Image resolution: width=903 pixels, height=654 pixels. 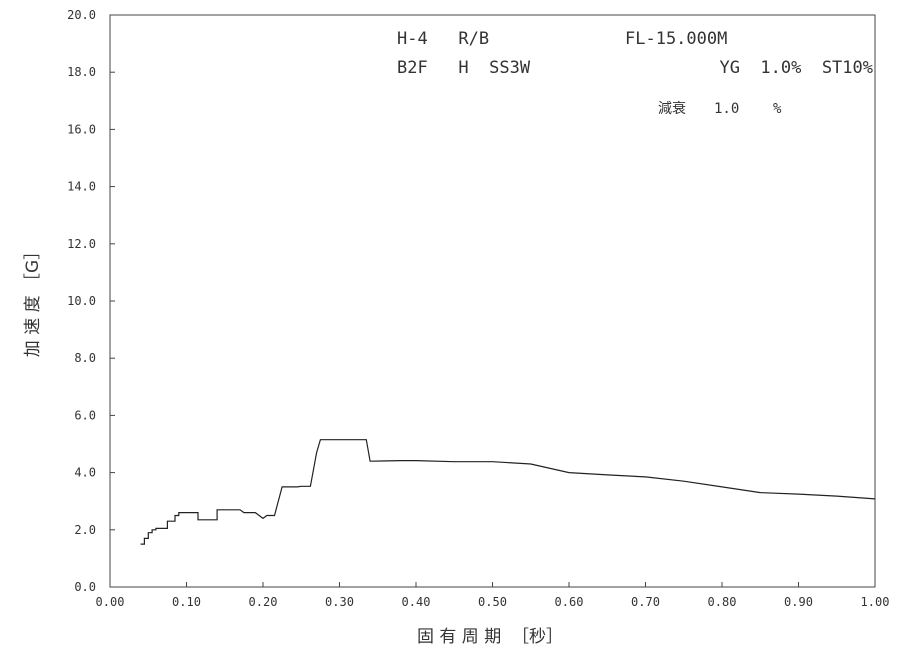 I want to click on x-tick-label: 0.20, so click(x=263, y=602).